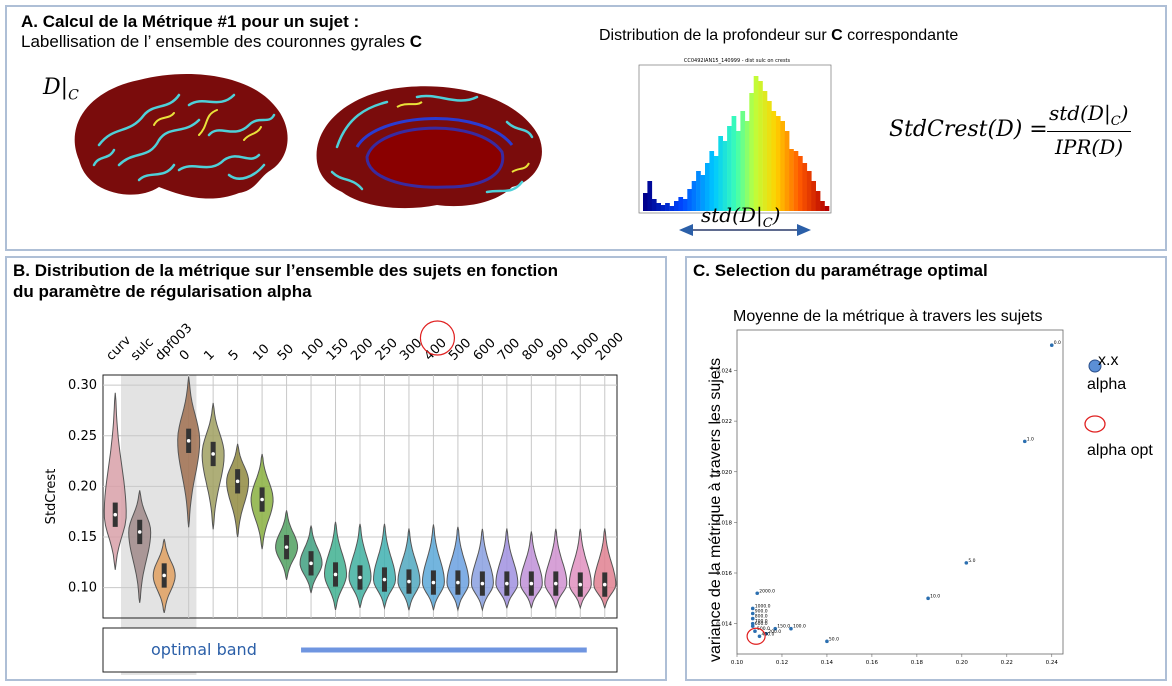  What do you see at coordinates (142, 349) in the screenshot?
I see `x-tick-label: sulc` at bounding box center [142, 349].